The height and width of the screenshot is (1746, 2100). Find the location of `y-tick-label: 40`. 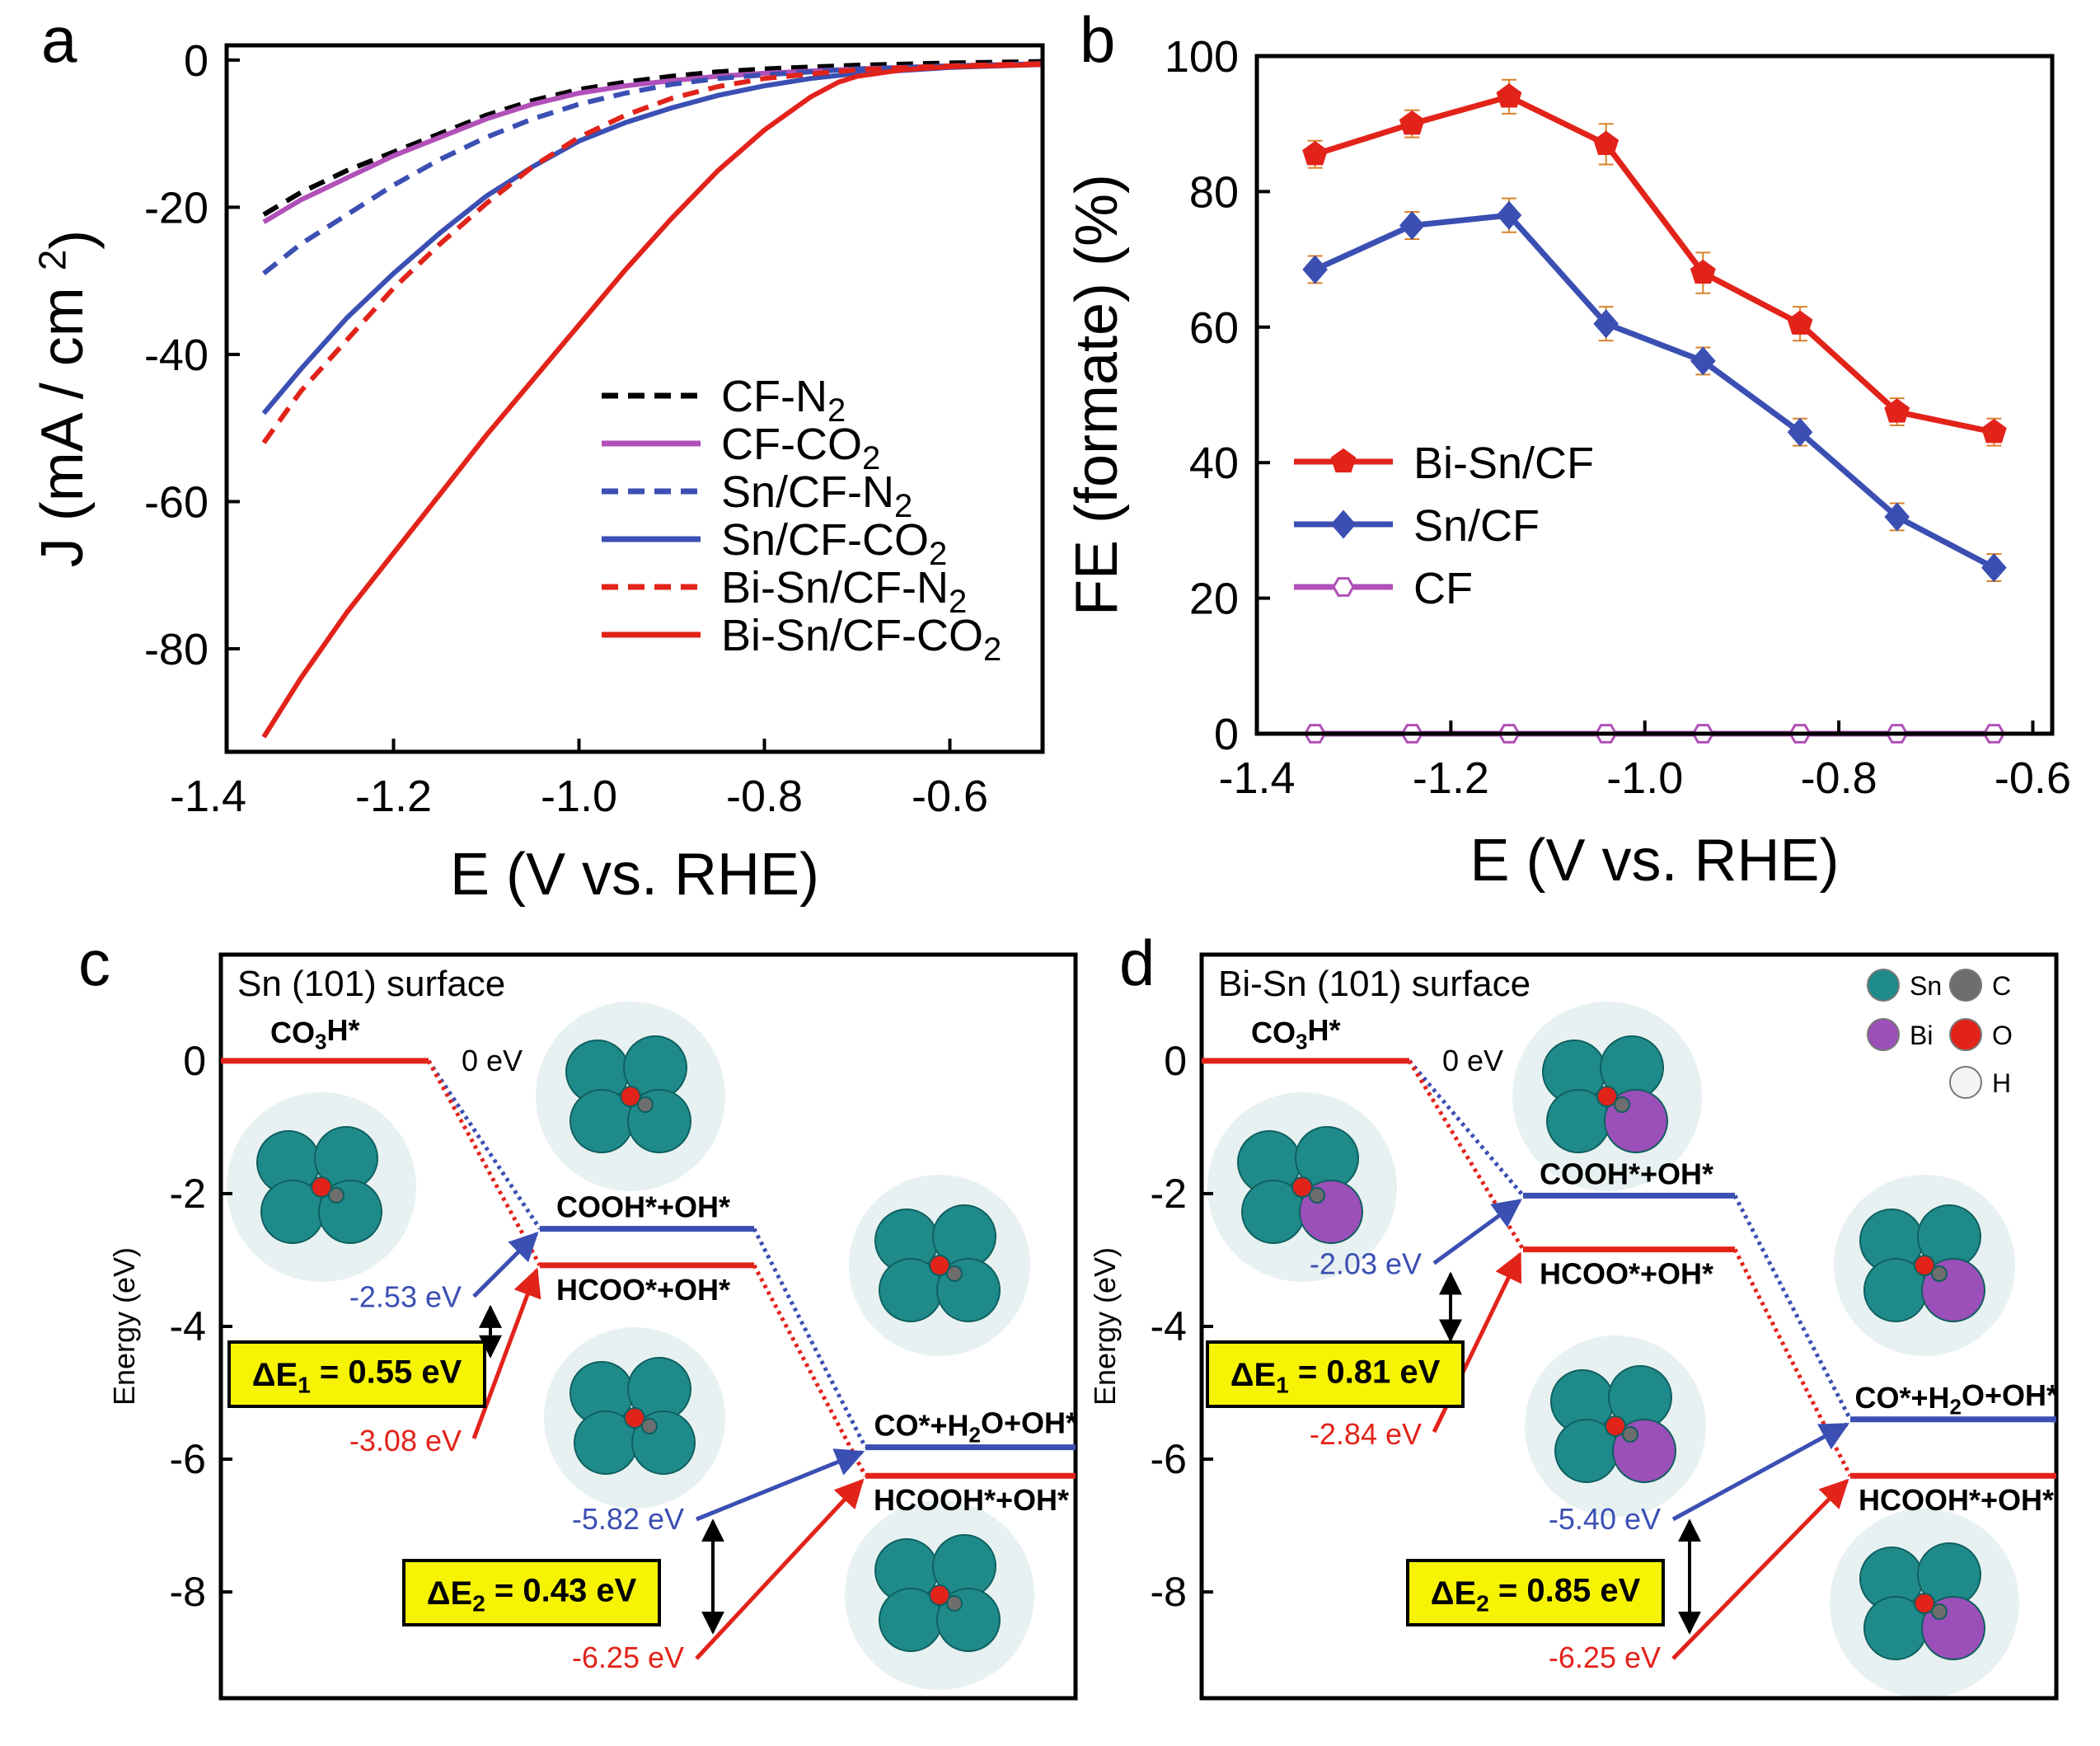

y-tick-label: 40 is located at coordinates (1214, 463).